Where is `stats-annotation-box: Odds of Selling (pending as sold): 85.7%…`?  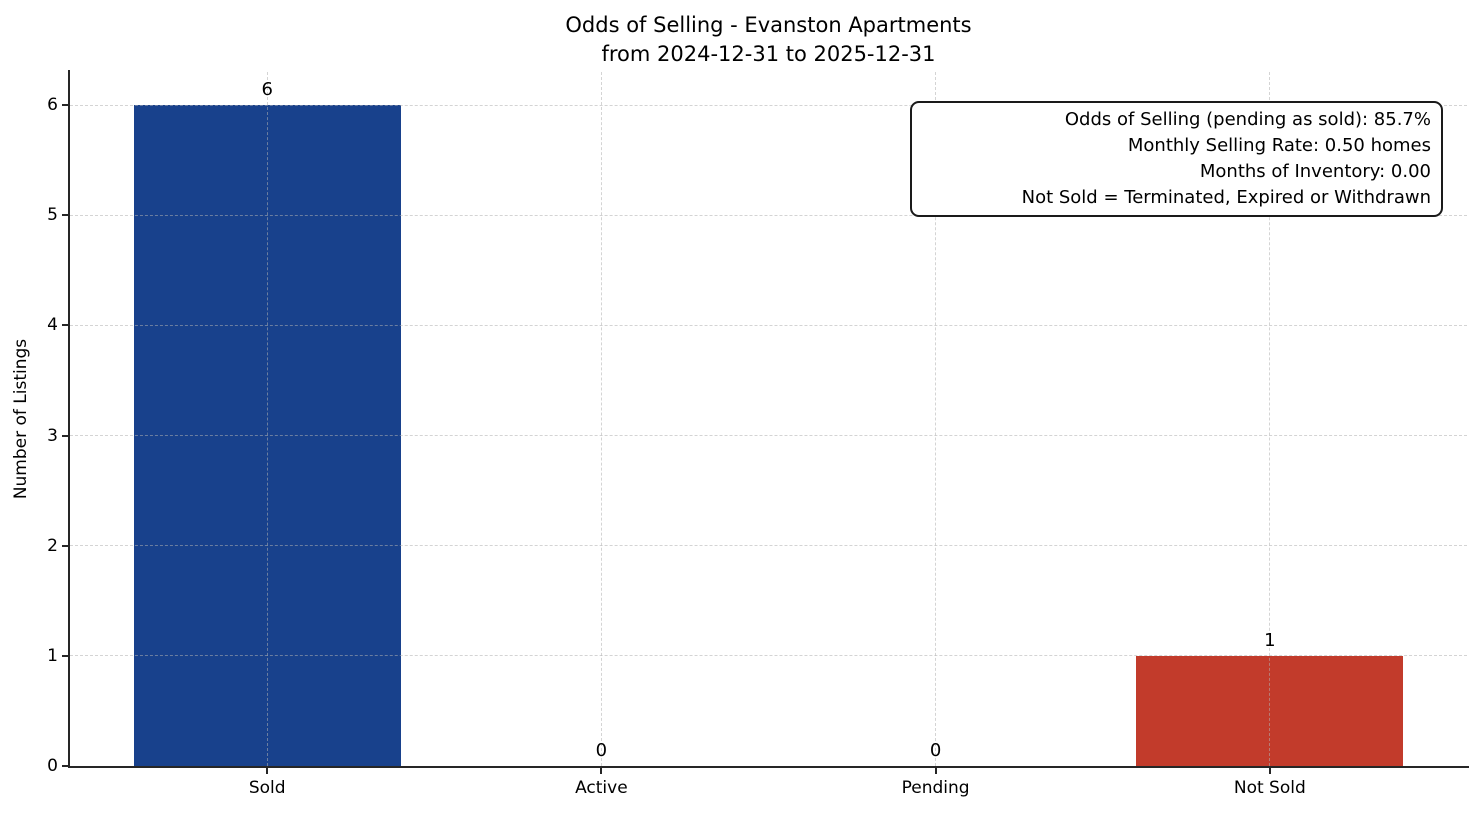
stats-annotation-box: Odds of Selling (pending as sold): 85.7%… is located at coordinates (1176, 159).